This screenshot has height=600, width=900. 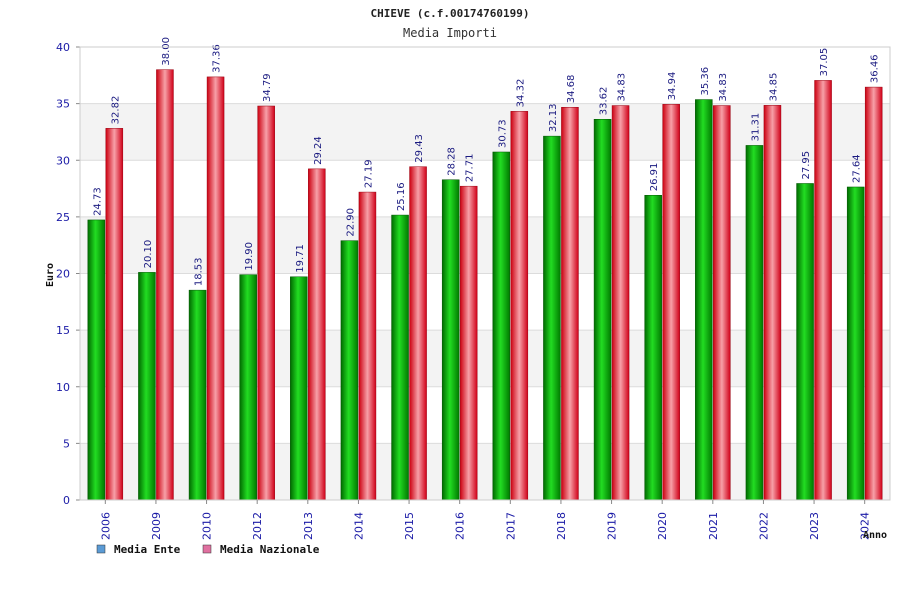 I want to click on chart-title: CHIEVE (c.f.00174760199), so click(x=450, y=13).